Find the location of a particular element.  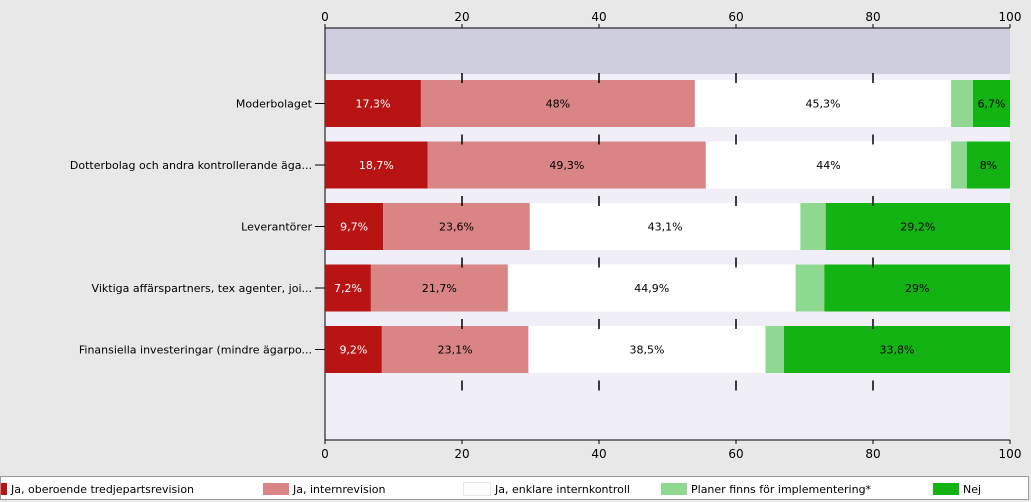

top-tick-label: 20 is located at coordinates (461, 17).